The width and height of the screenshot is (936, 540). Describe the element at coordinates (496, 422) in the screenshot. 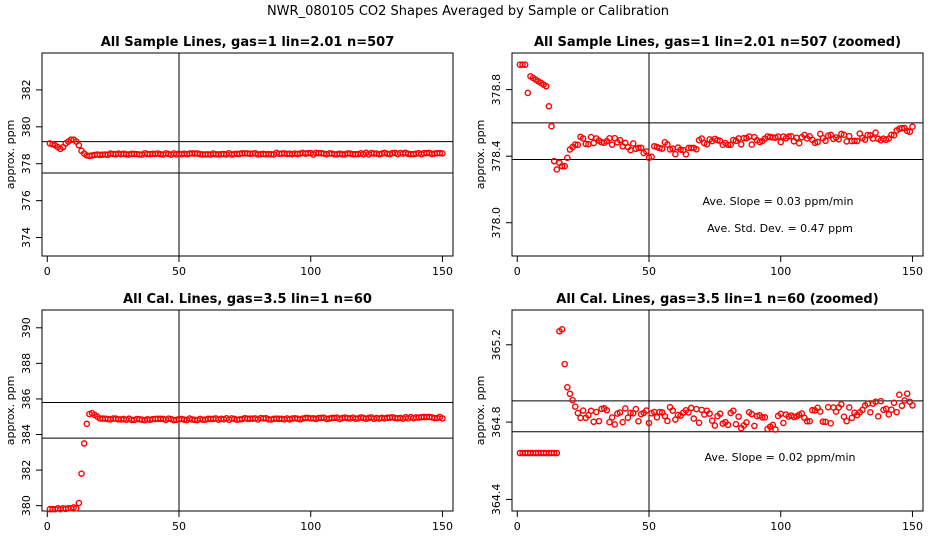

I see `y-tick-label: 364.8` at that location.